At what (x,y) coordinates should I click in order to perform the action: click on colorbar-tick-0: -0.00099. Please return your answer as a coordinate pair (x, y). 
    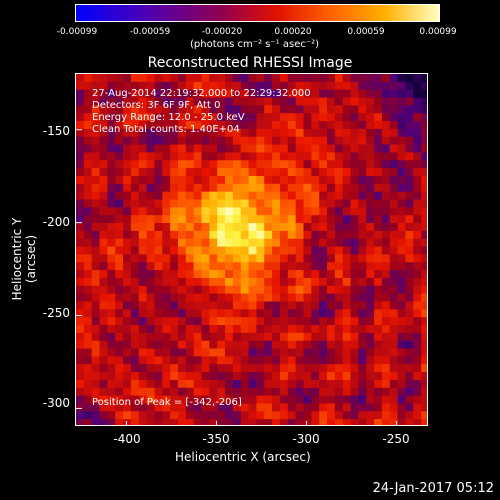
    Looking at the image, I should click on (77, 32).